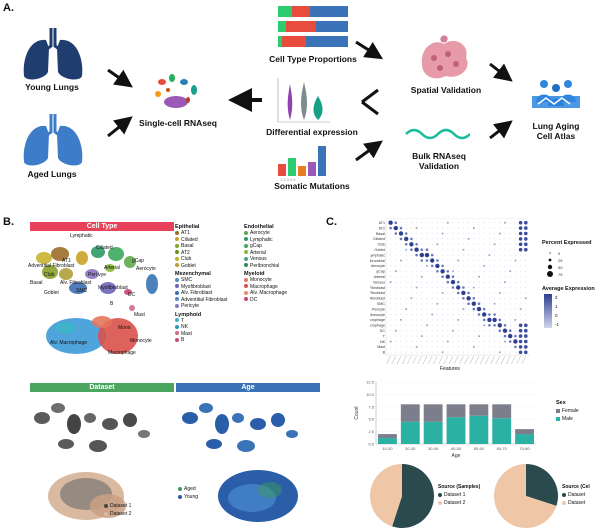  Describe the element at coordinates (381, 347) in the screenshot. I see `dotplot-row-label: Mast` at that location.